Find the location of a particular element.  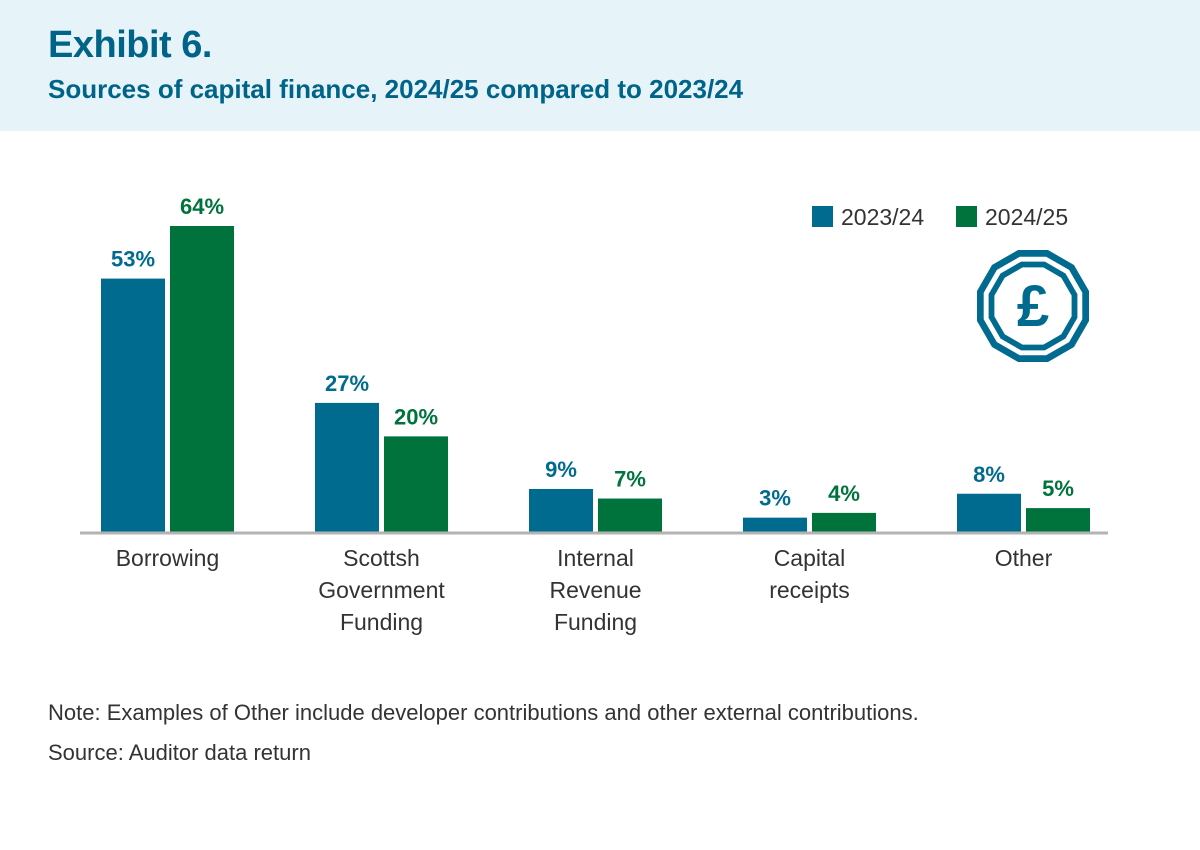

exhibit-number: Exhibit 6. is located at coordinates (130, 45).